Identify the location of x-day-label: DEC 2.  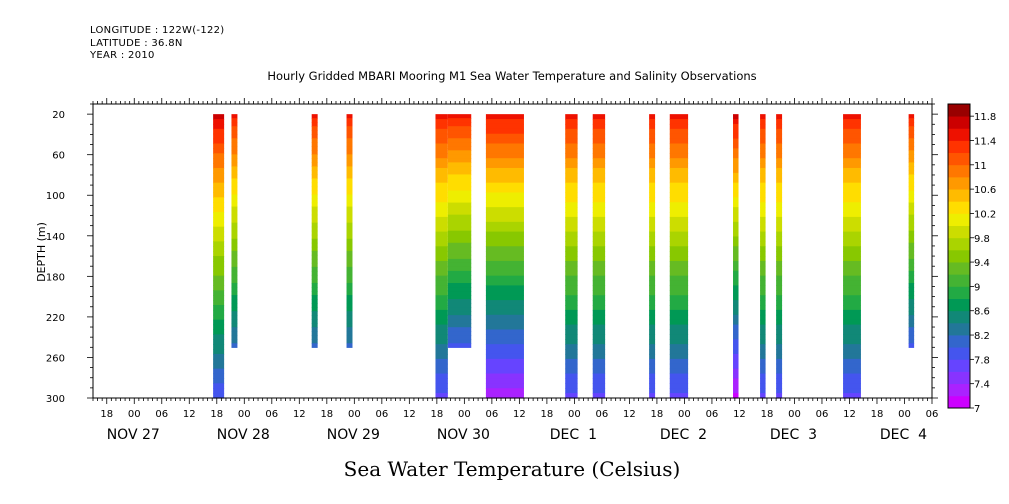
(683, 435).